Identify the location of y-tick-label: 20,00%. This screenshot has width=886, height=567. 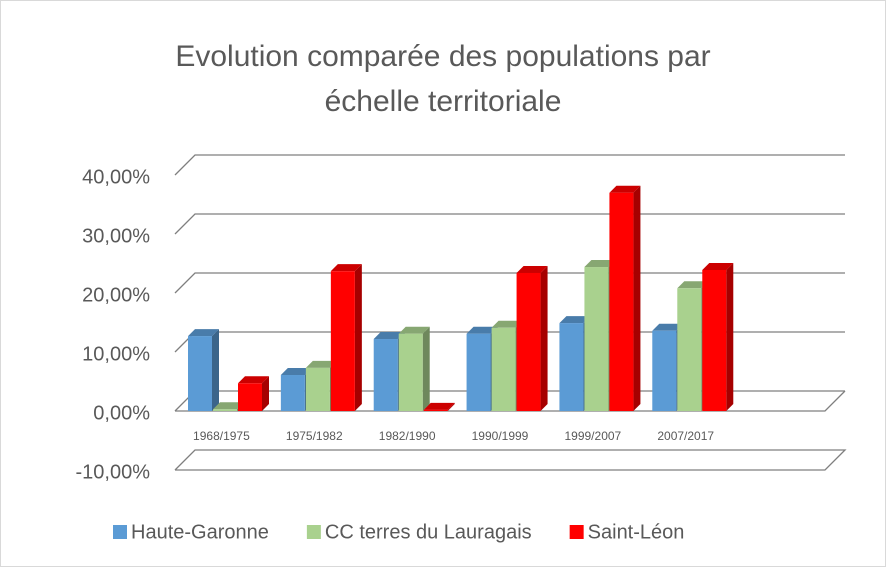
(116, 295).